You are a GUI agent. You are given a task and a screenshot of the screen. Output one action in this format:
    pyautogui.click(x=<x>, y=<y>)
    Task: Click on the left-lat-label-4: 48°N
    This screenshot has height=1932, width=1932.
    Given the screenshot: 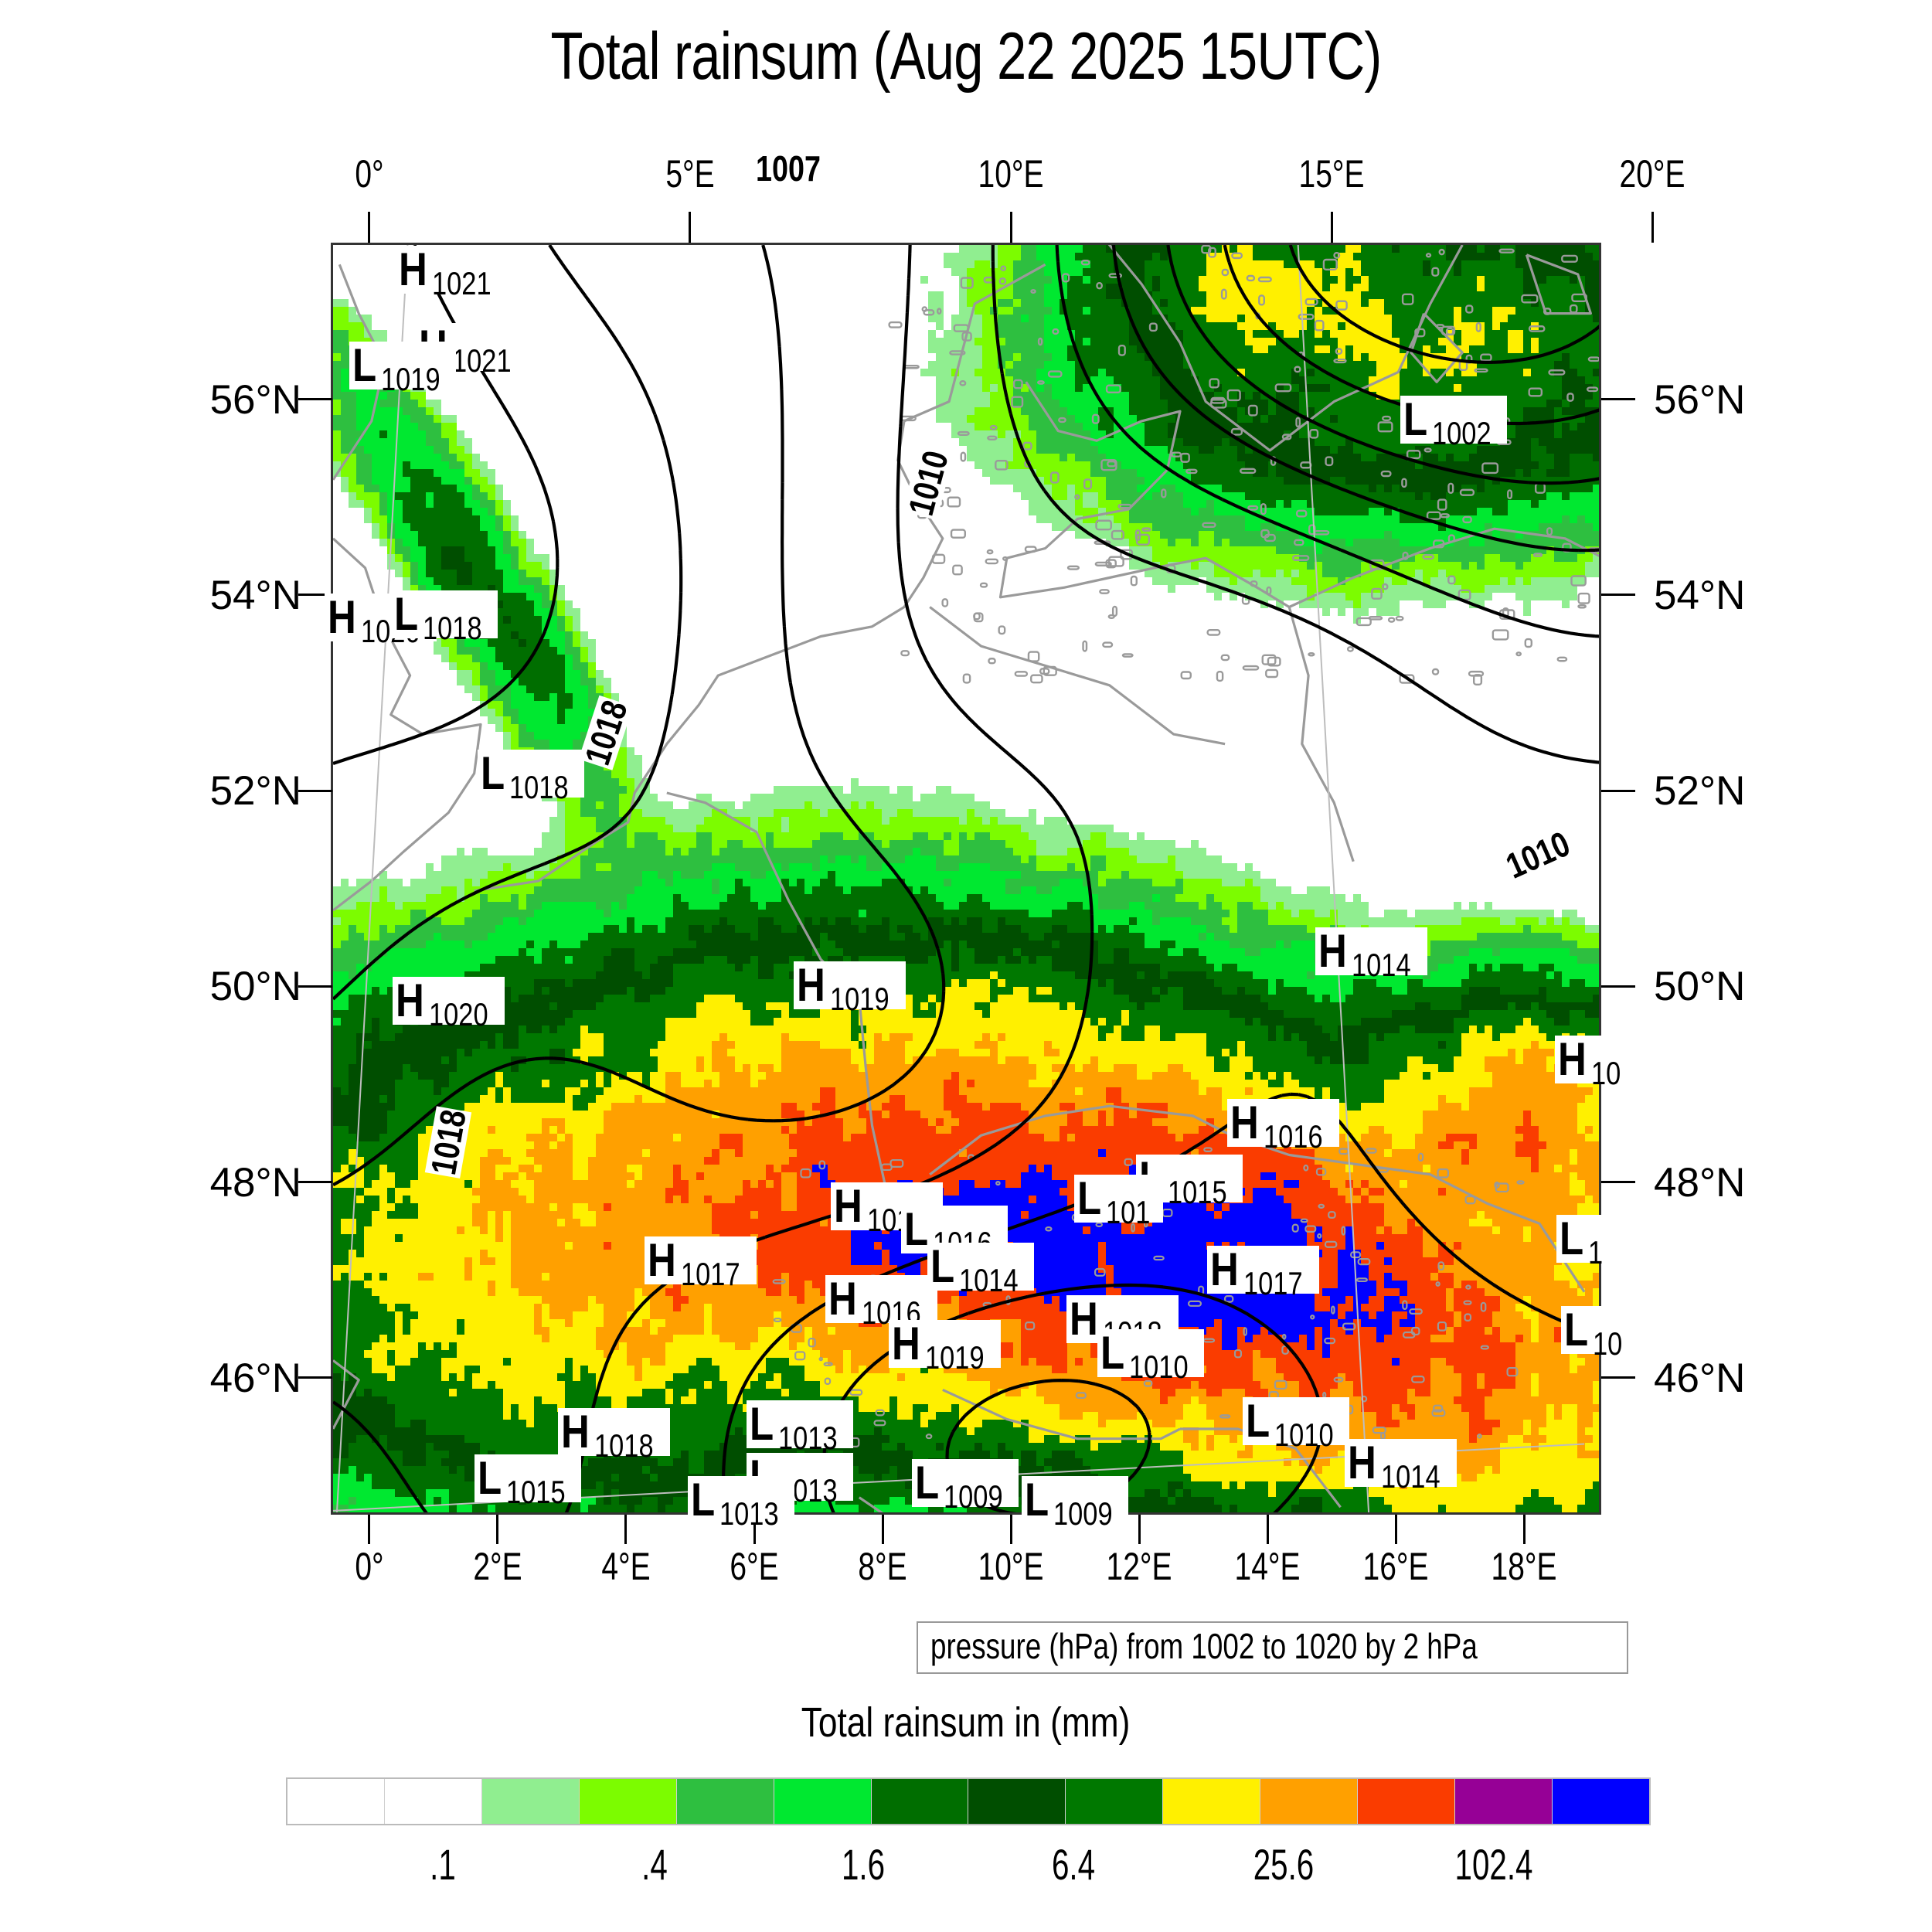 What is the action you would take?
    pyautogui.click(x=255, y=1183)
    